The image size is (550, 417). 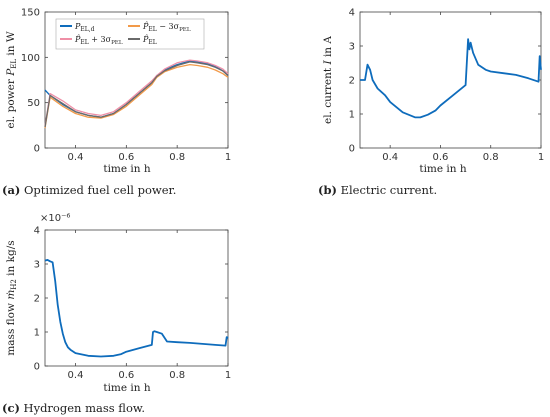 I want to click on y-tick-label: 150, so click(x=30, y=13).